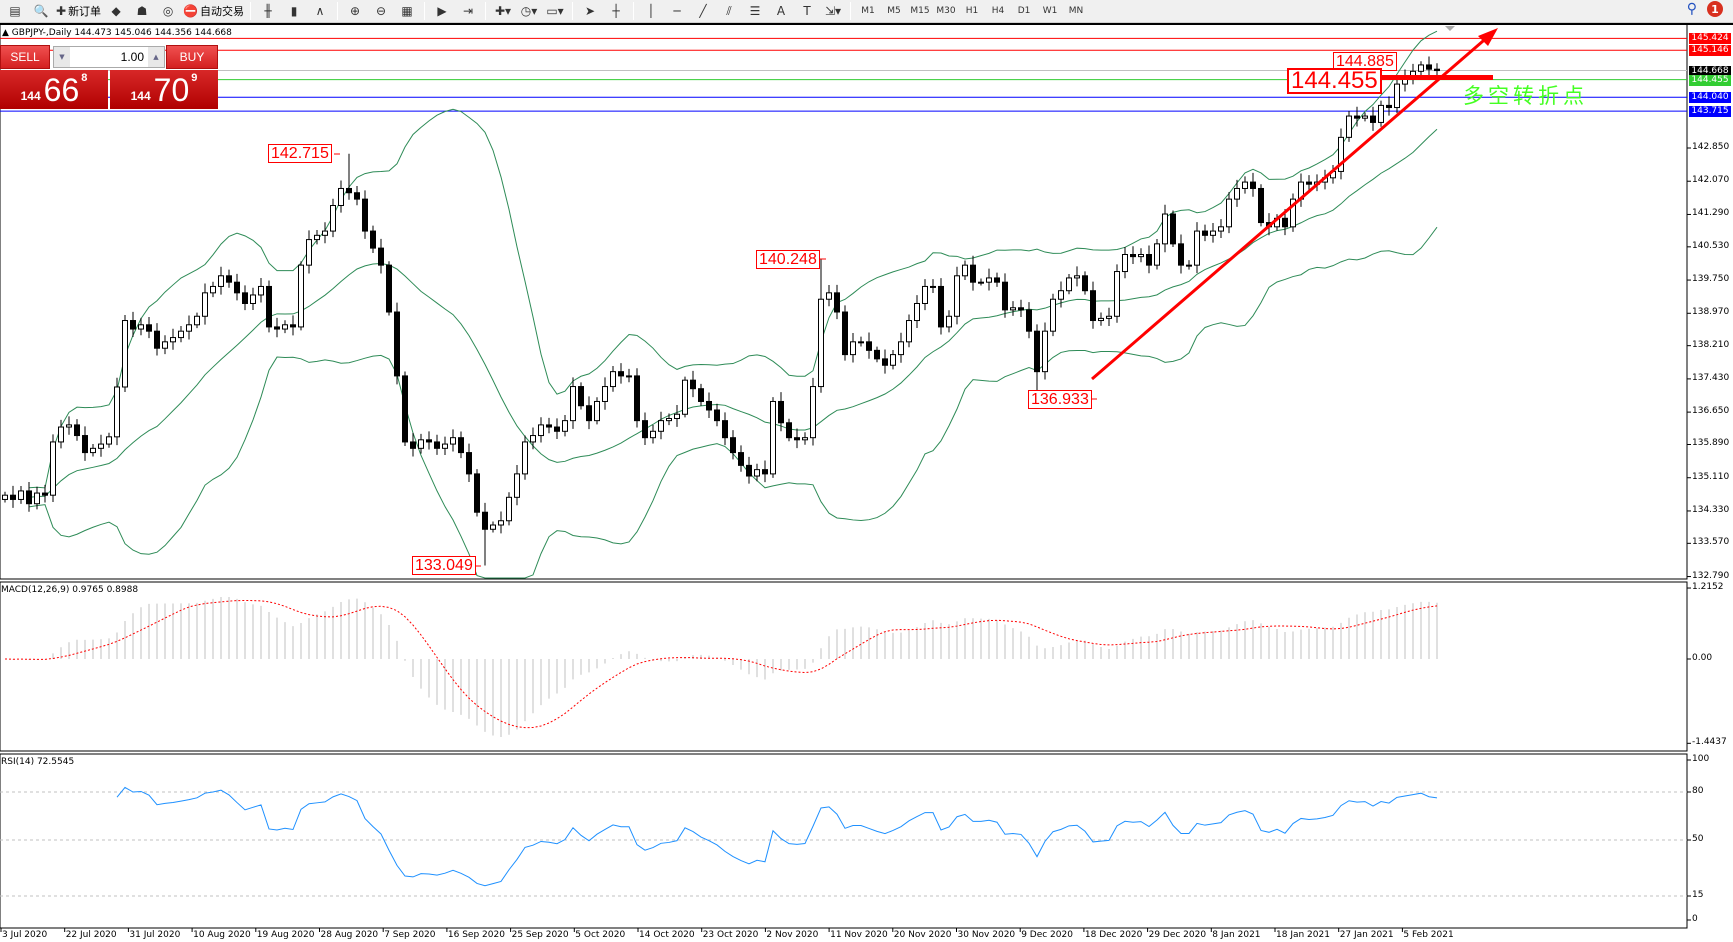  I want to click on rsi-line, so click(777, 836).